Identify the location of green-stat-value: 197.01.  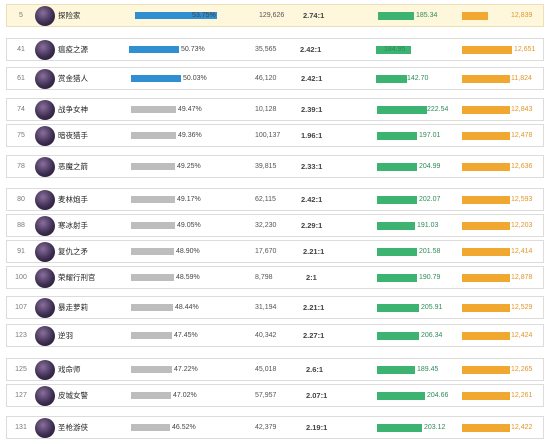
(430, 135).